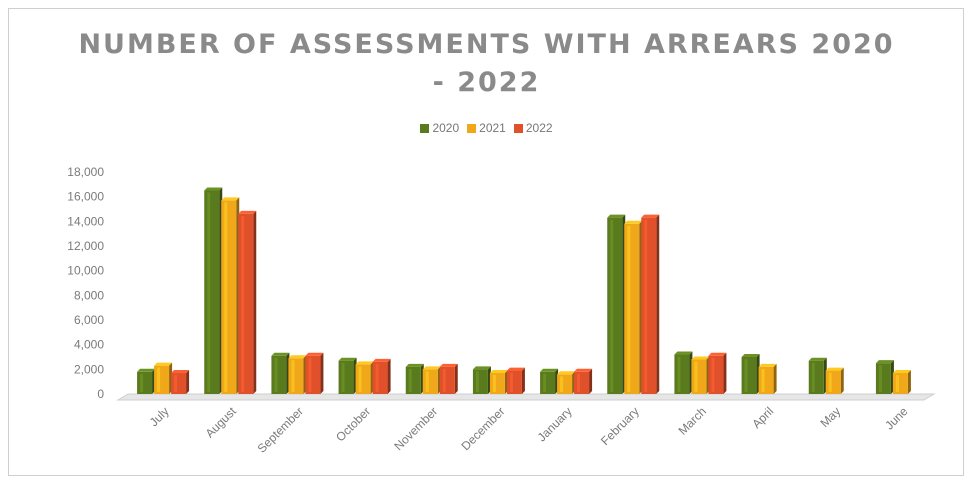  What do you see at coordinates (89, 345) in the screenshot?
I see `y-tick-label: 4,000` at bounding box center [89, 345].